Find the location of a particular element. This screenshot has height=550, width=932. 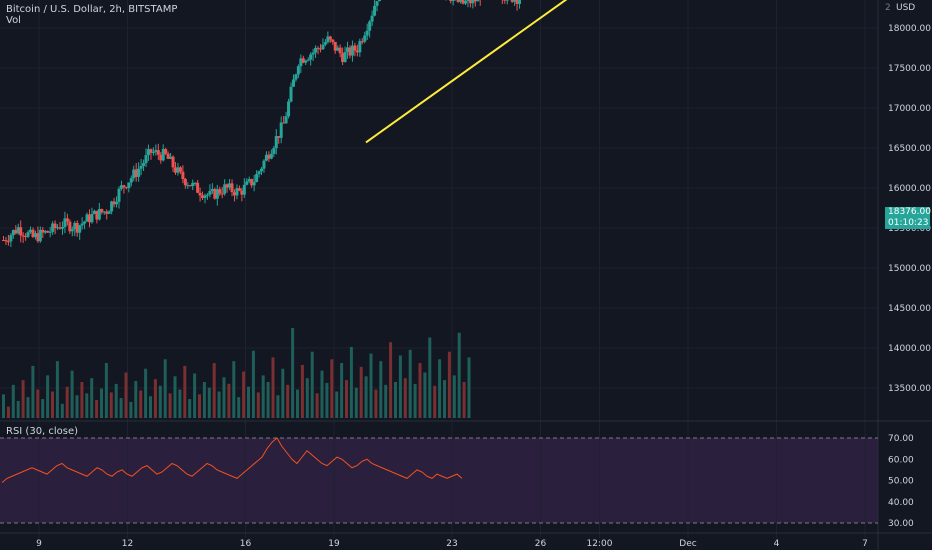

price-tick-label: 15500.00 is located at coordinates (909, 229).